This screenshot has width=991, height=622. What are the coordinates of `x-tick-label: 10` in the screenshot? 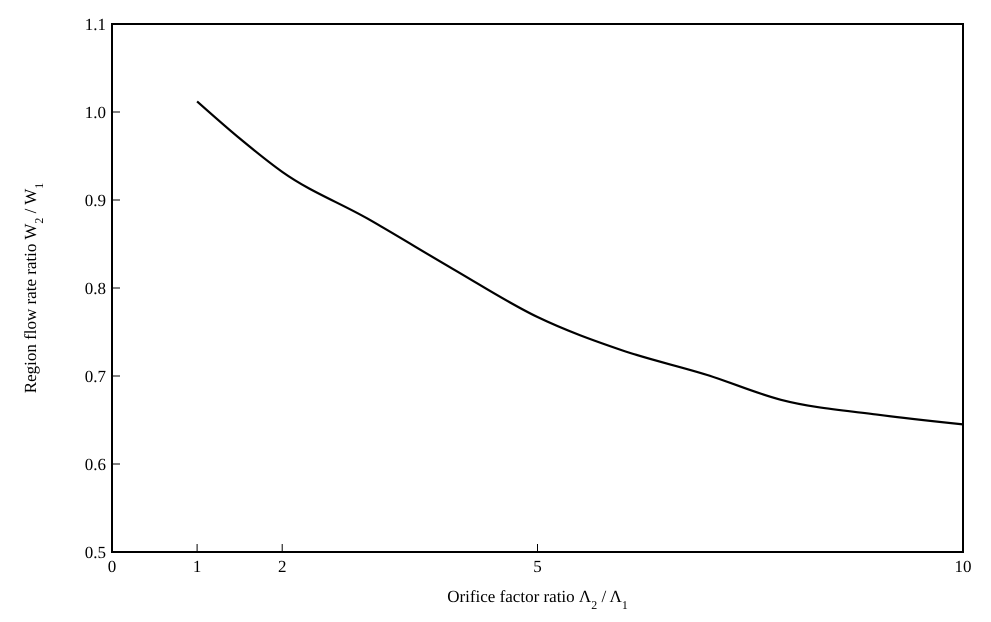 It's located at (963, 566).